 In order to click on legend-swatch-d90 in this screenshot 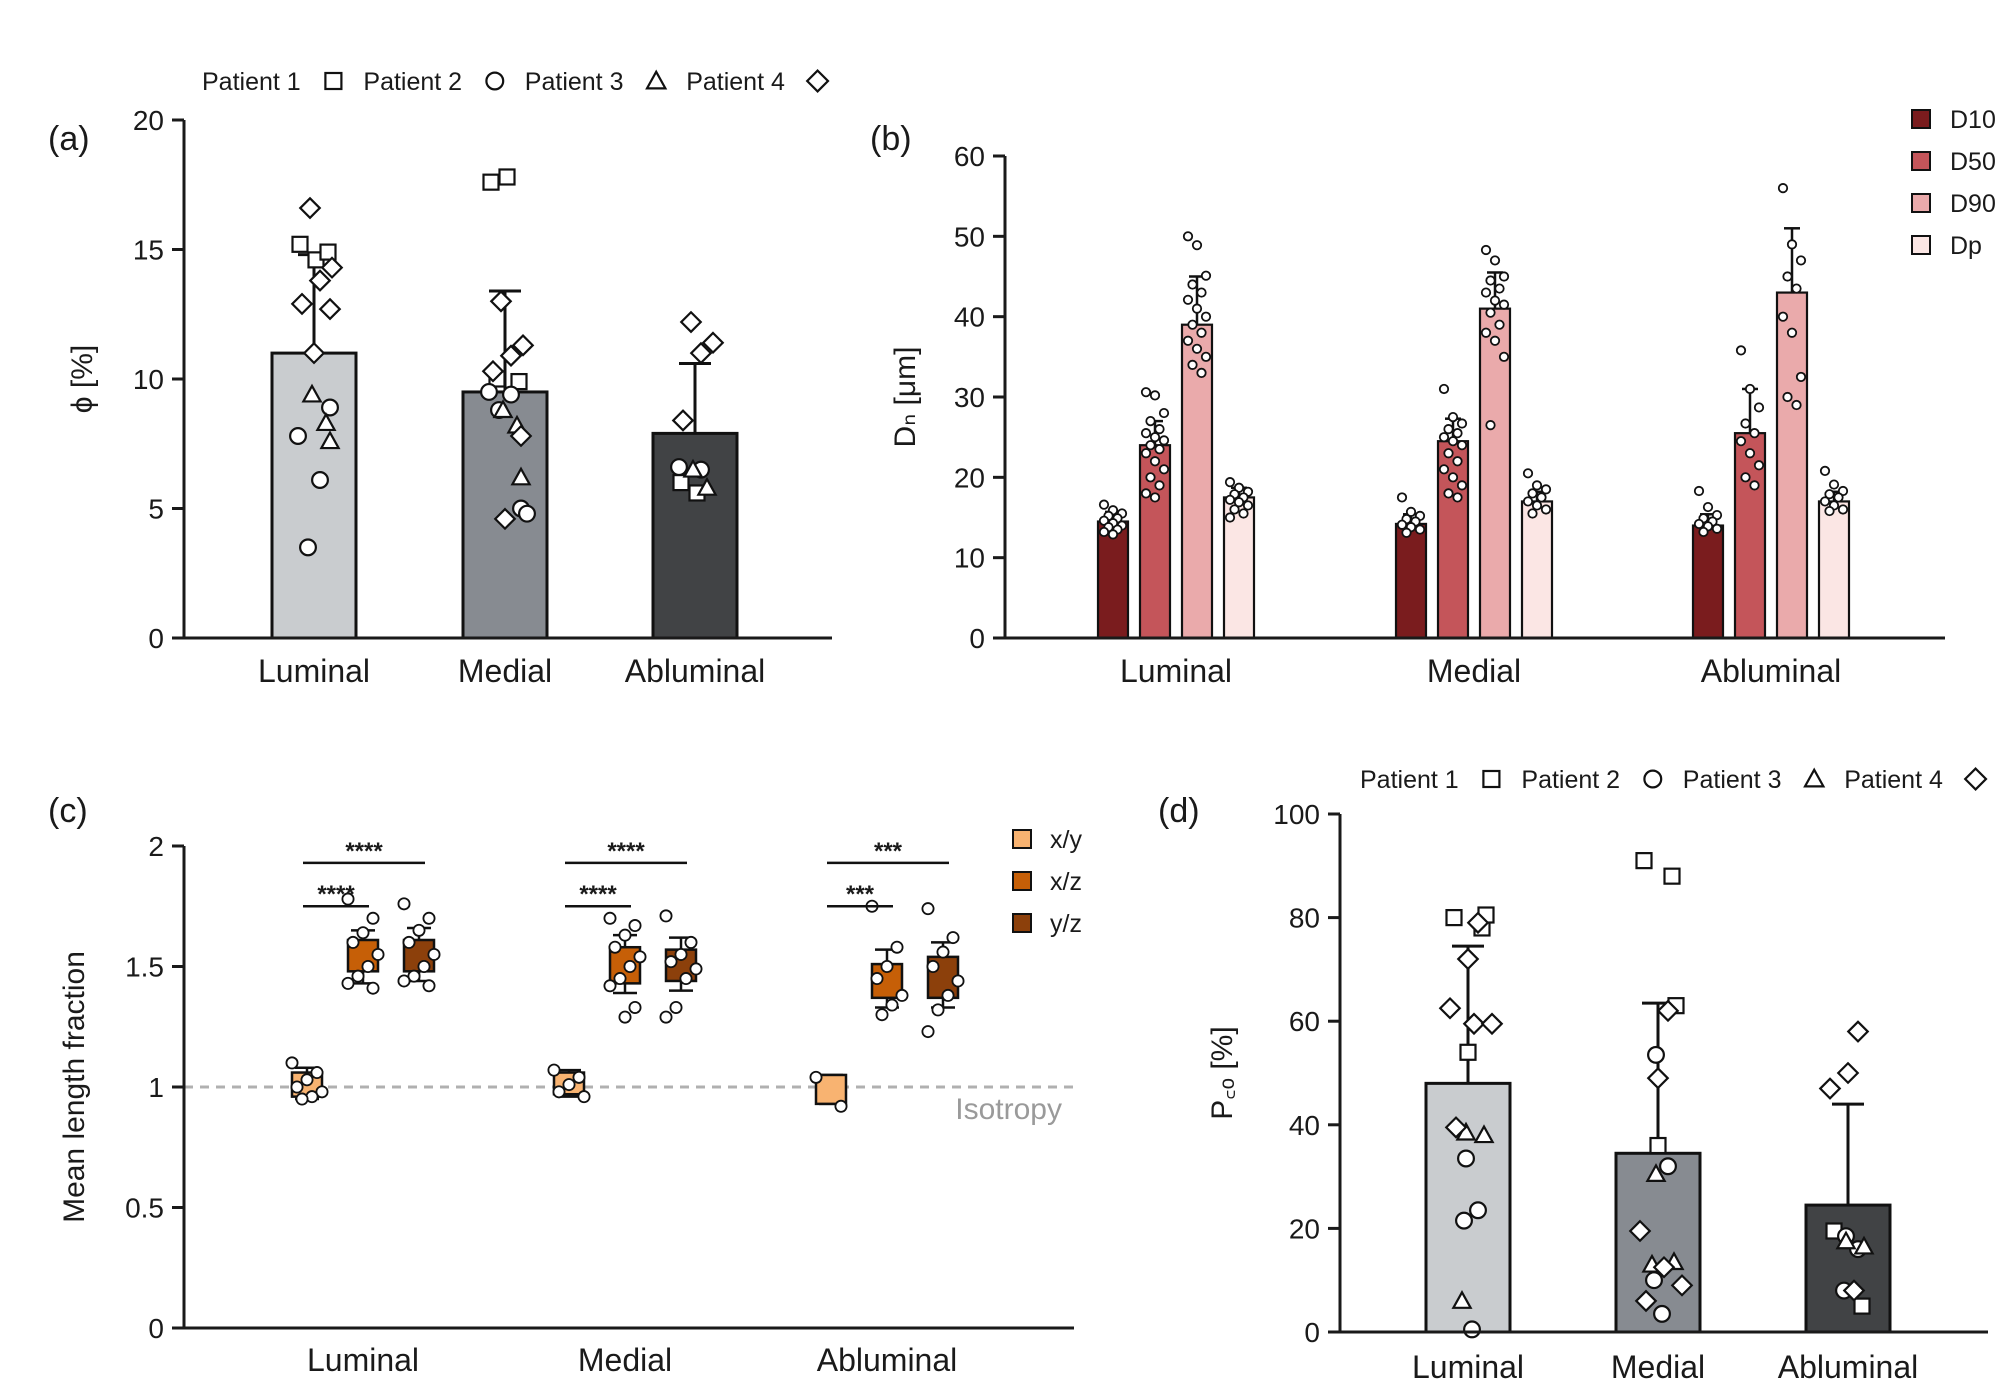, I will do `click(1921, 203)`.